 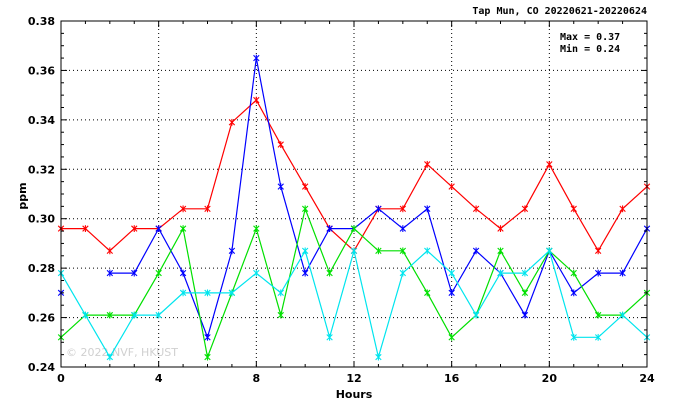 I want to click on x-tick-labels: 0 4 8 12 16 20 24, so click(x=356, y=378).